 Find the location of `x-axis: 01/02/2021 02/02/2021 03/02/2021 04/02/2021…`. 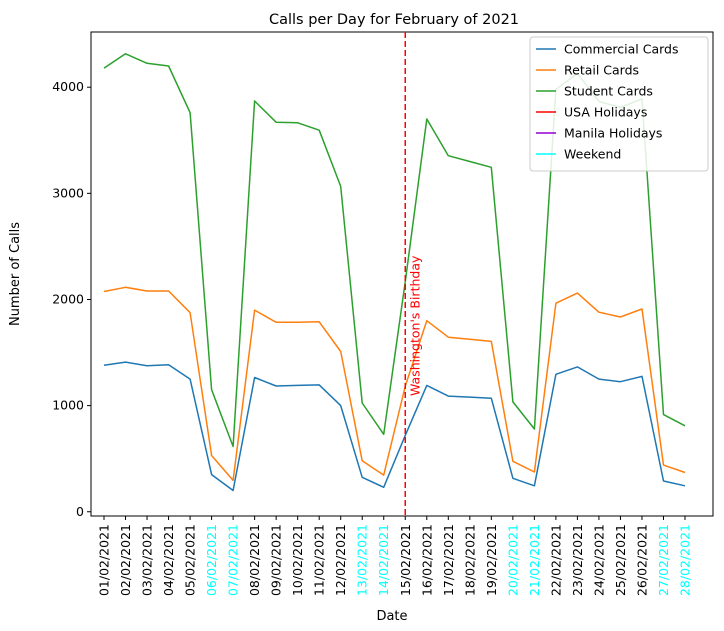

x-axis: 01/02/2021 02/02/2021 03/02/2021 04/02/2021… is located at coordinates (395, 556).